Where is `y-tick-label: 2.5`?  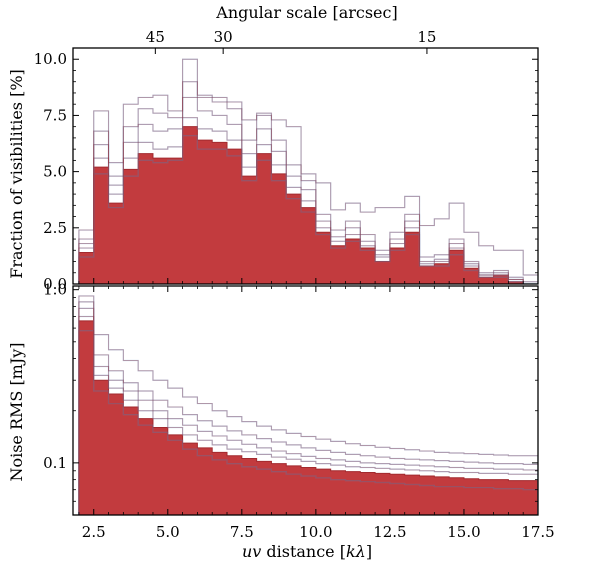 y-tick-label: 2.5 is located at coordinates (55, 228).